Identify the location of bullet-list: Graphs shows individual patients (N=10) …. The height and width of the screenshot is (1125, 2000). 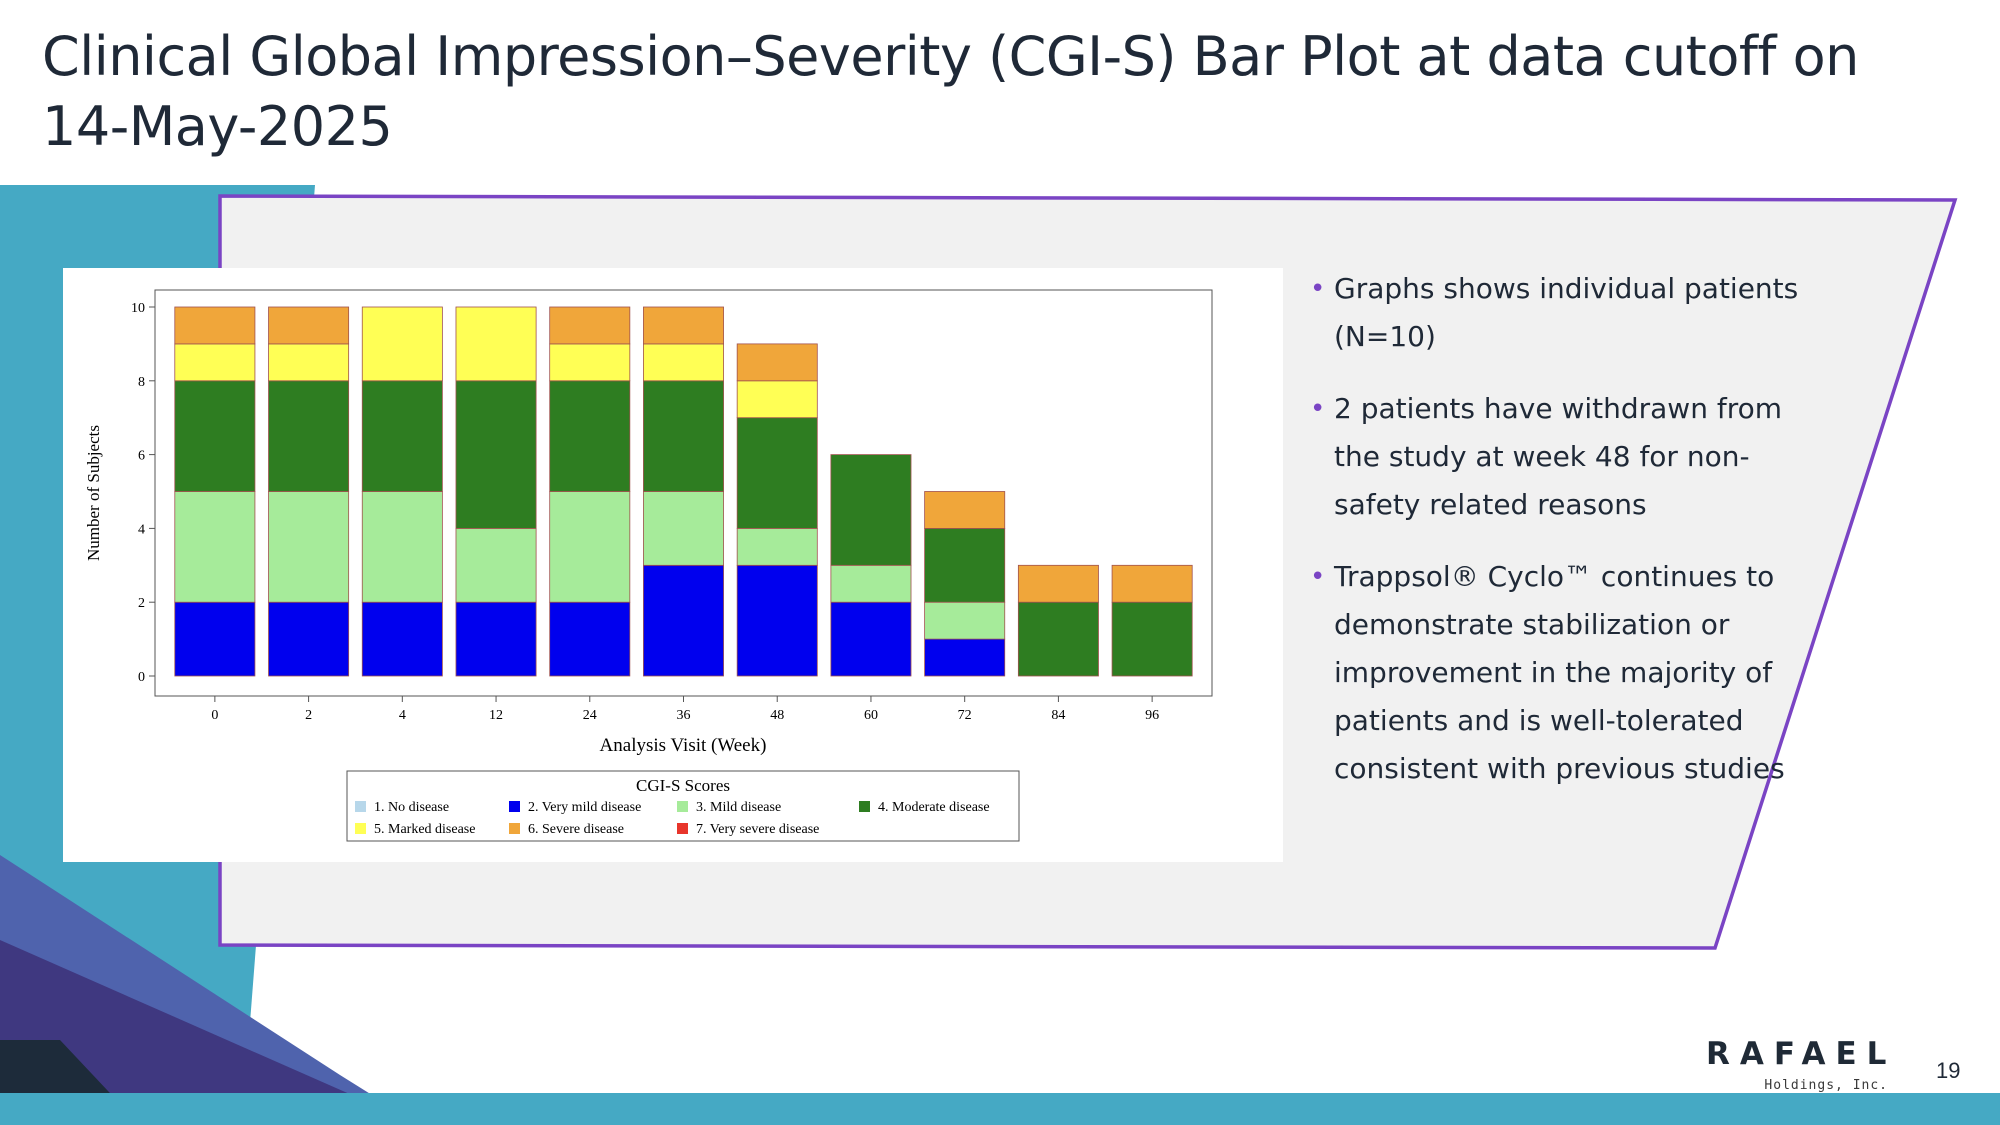
(1560, 541).